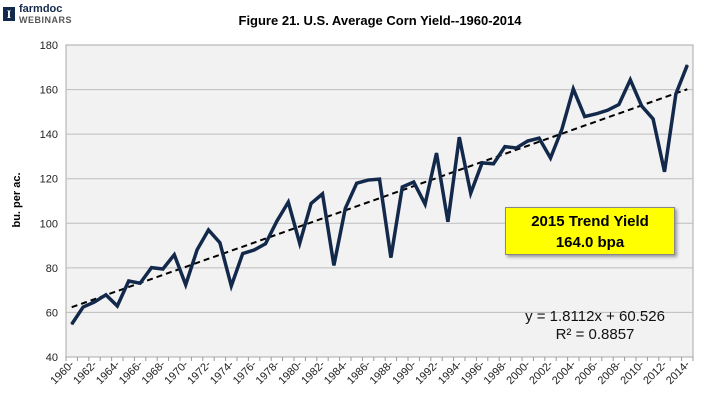 This screenshot has width=707, height=400. What do you see at coordinates (49, 46) in the screenshot?
I see `y-tick-label: 180` at bounding box center [49, 46].